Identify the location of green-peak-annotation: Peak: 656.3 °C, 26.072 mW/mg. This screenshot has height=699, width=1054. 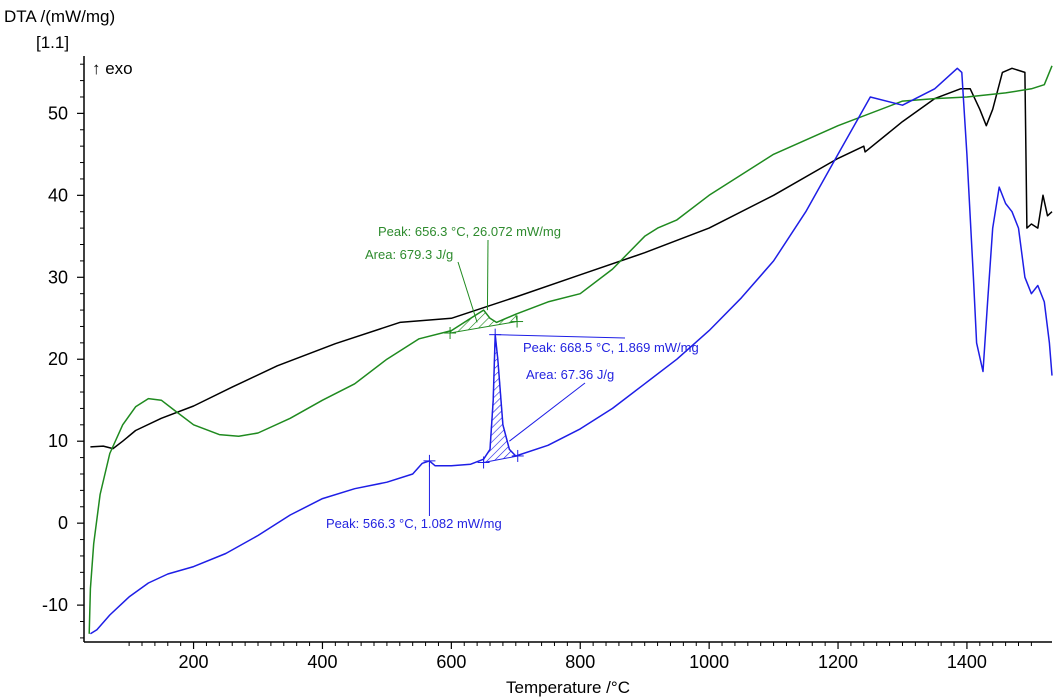
(469, 231).